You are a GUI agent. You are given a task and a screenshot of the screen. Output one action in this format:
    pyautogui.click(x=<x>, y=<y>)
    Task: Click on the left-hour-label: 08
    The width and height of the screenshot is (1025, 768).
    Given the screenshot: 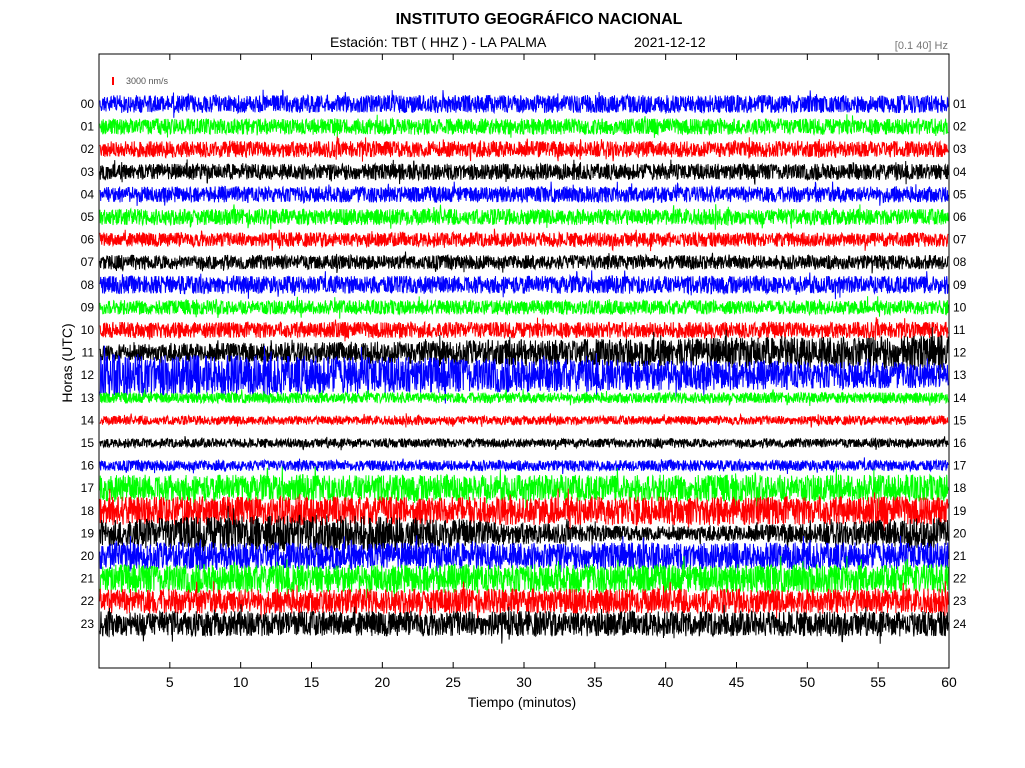 What is the action you would take?
    pyautogui.click(x=88, y=285)
    